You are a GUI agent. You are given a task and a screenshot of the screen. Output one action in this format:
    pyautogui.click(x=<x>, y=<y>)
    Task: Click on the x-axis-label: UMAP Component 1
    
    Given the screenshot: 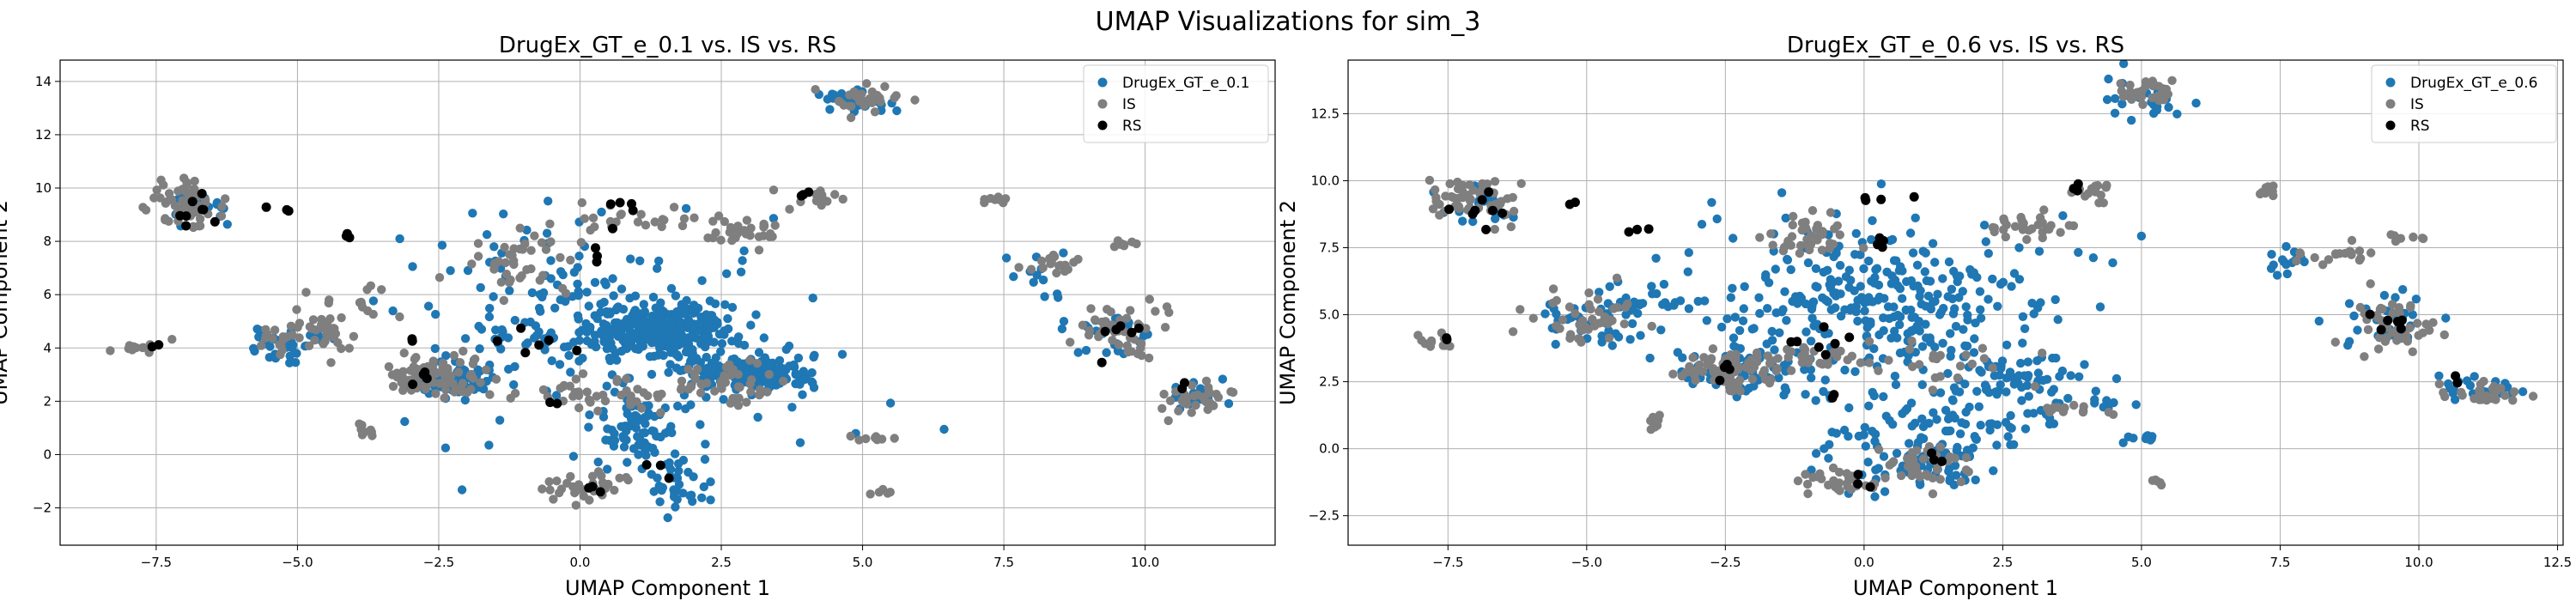 What is the action you would take?
    pyautogui.click(x=667, y=588)
    